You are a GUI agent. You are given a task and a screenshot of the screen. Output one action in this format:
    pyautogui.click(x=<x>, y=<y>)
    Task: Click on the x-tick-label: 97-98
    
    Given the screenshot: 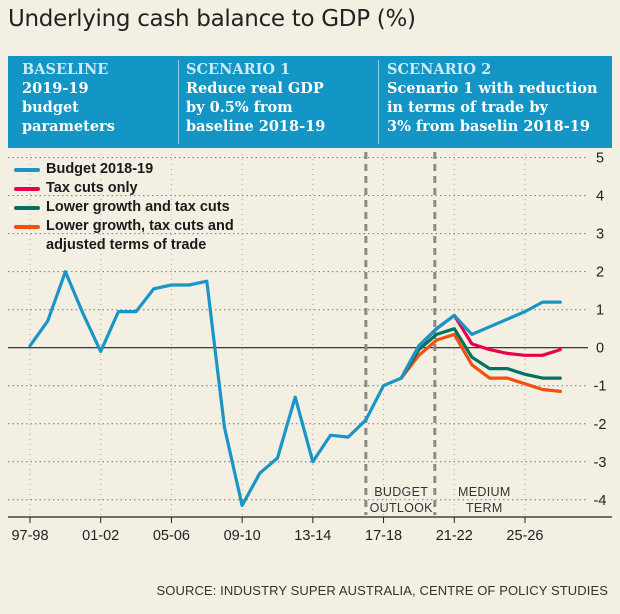 What is the action you would take?
    pyautogui.click(x=29, y=536)
    